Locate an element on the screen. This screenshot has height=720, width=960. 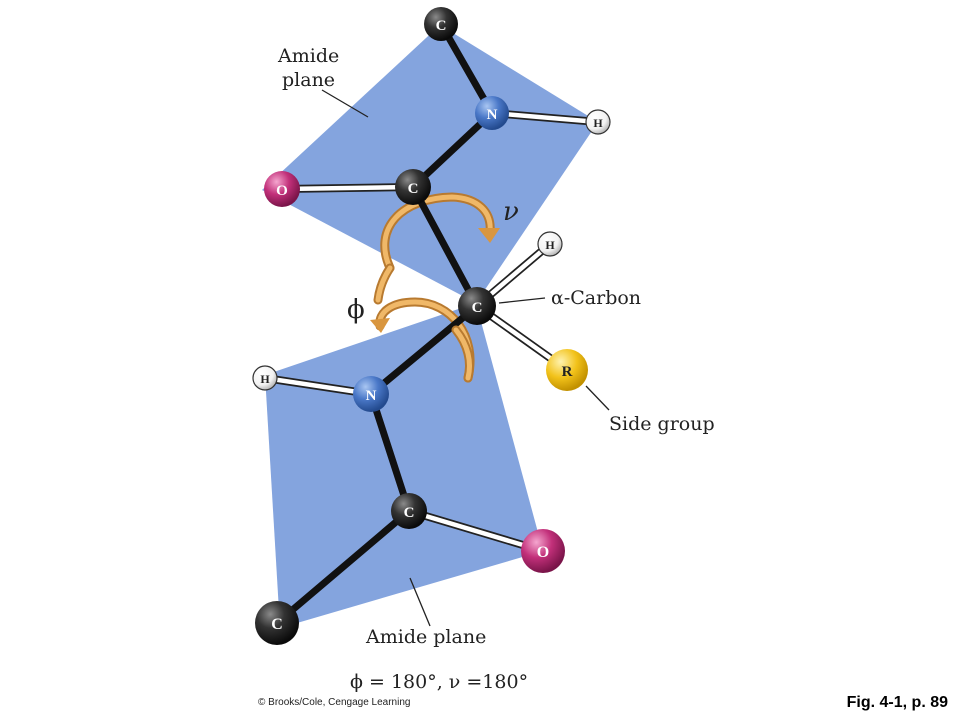
nitrogen-atom-bottom: N is located at coordinates (371, 394).